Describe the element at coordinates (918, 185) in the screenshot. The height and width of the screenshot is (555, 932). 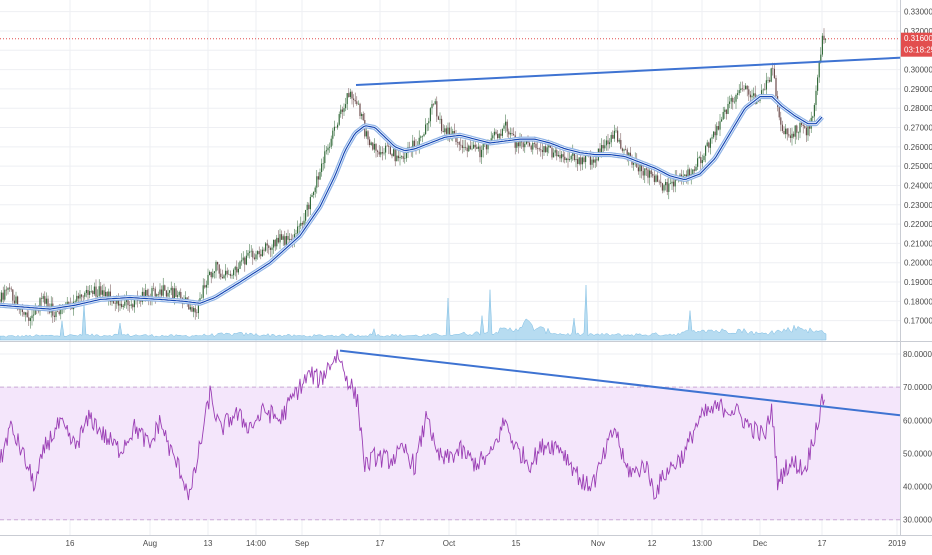
I see `price-tick-label: 0.24000` at that location.